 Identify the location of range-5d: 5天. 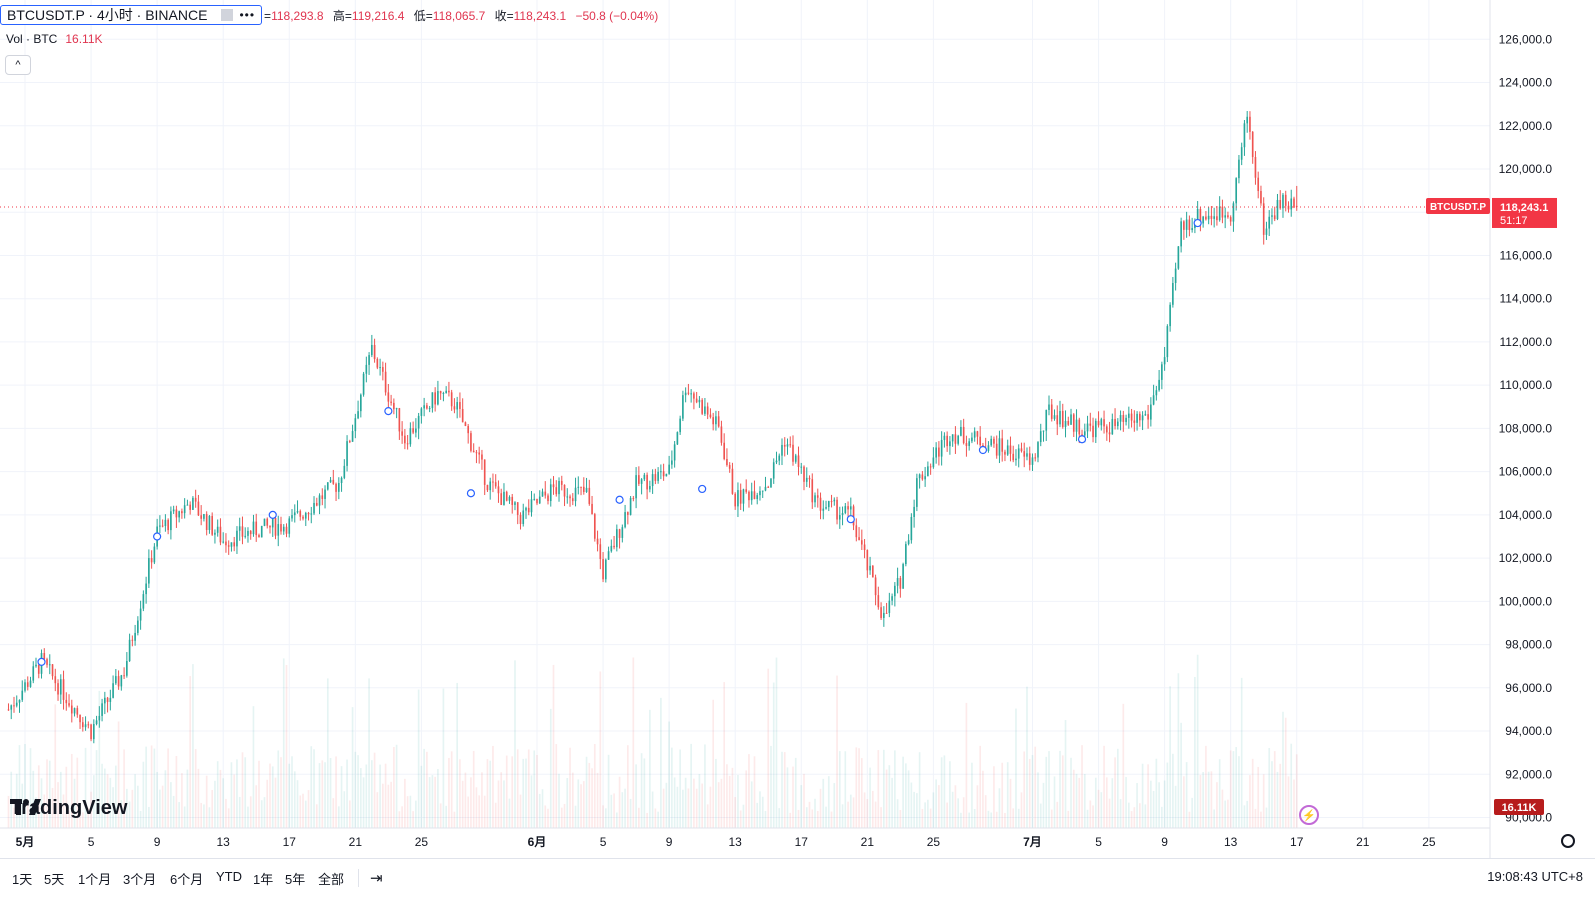
(54, 879).